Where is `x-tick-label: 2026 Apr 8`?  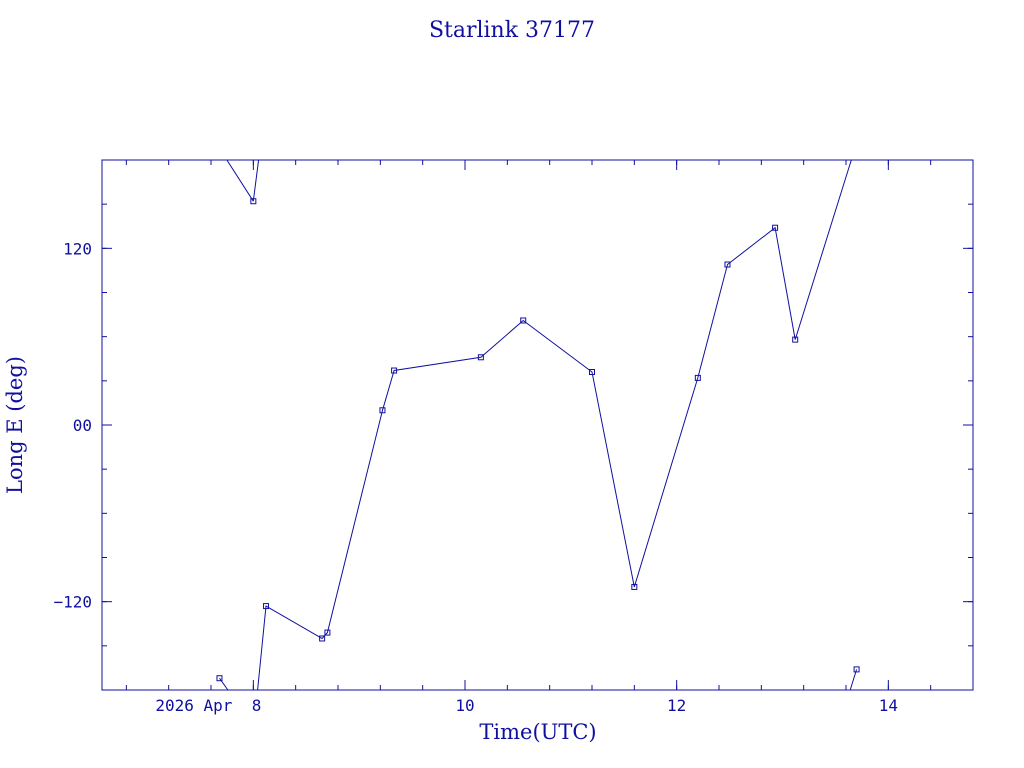 x-tick-label: 2026 Apr 8 is located at coordinates (208, 705).